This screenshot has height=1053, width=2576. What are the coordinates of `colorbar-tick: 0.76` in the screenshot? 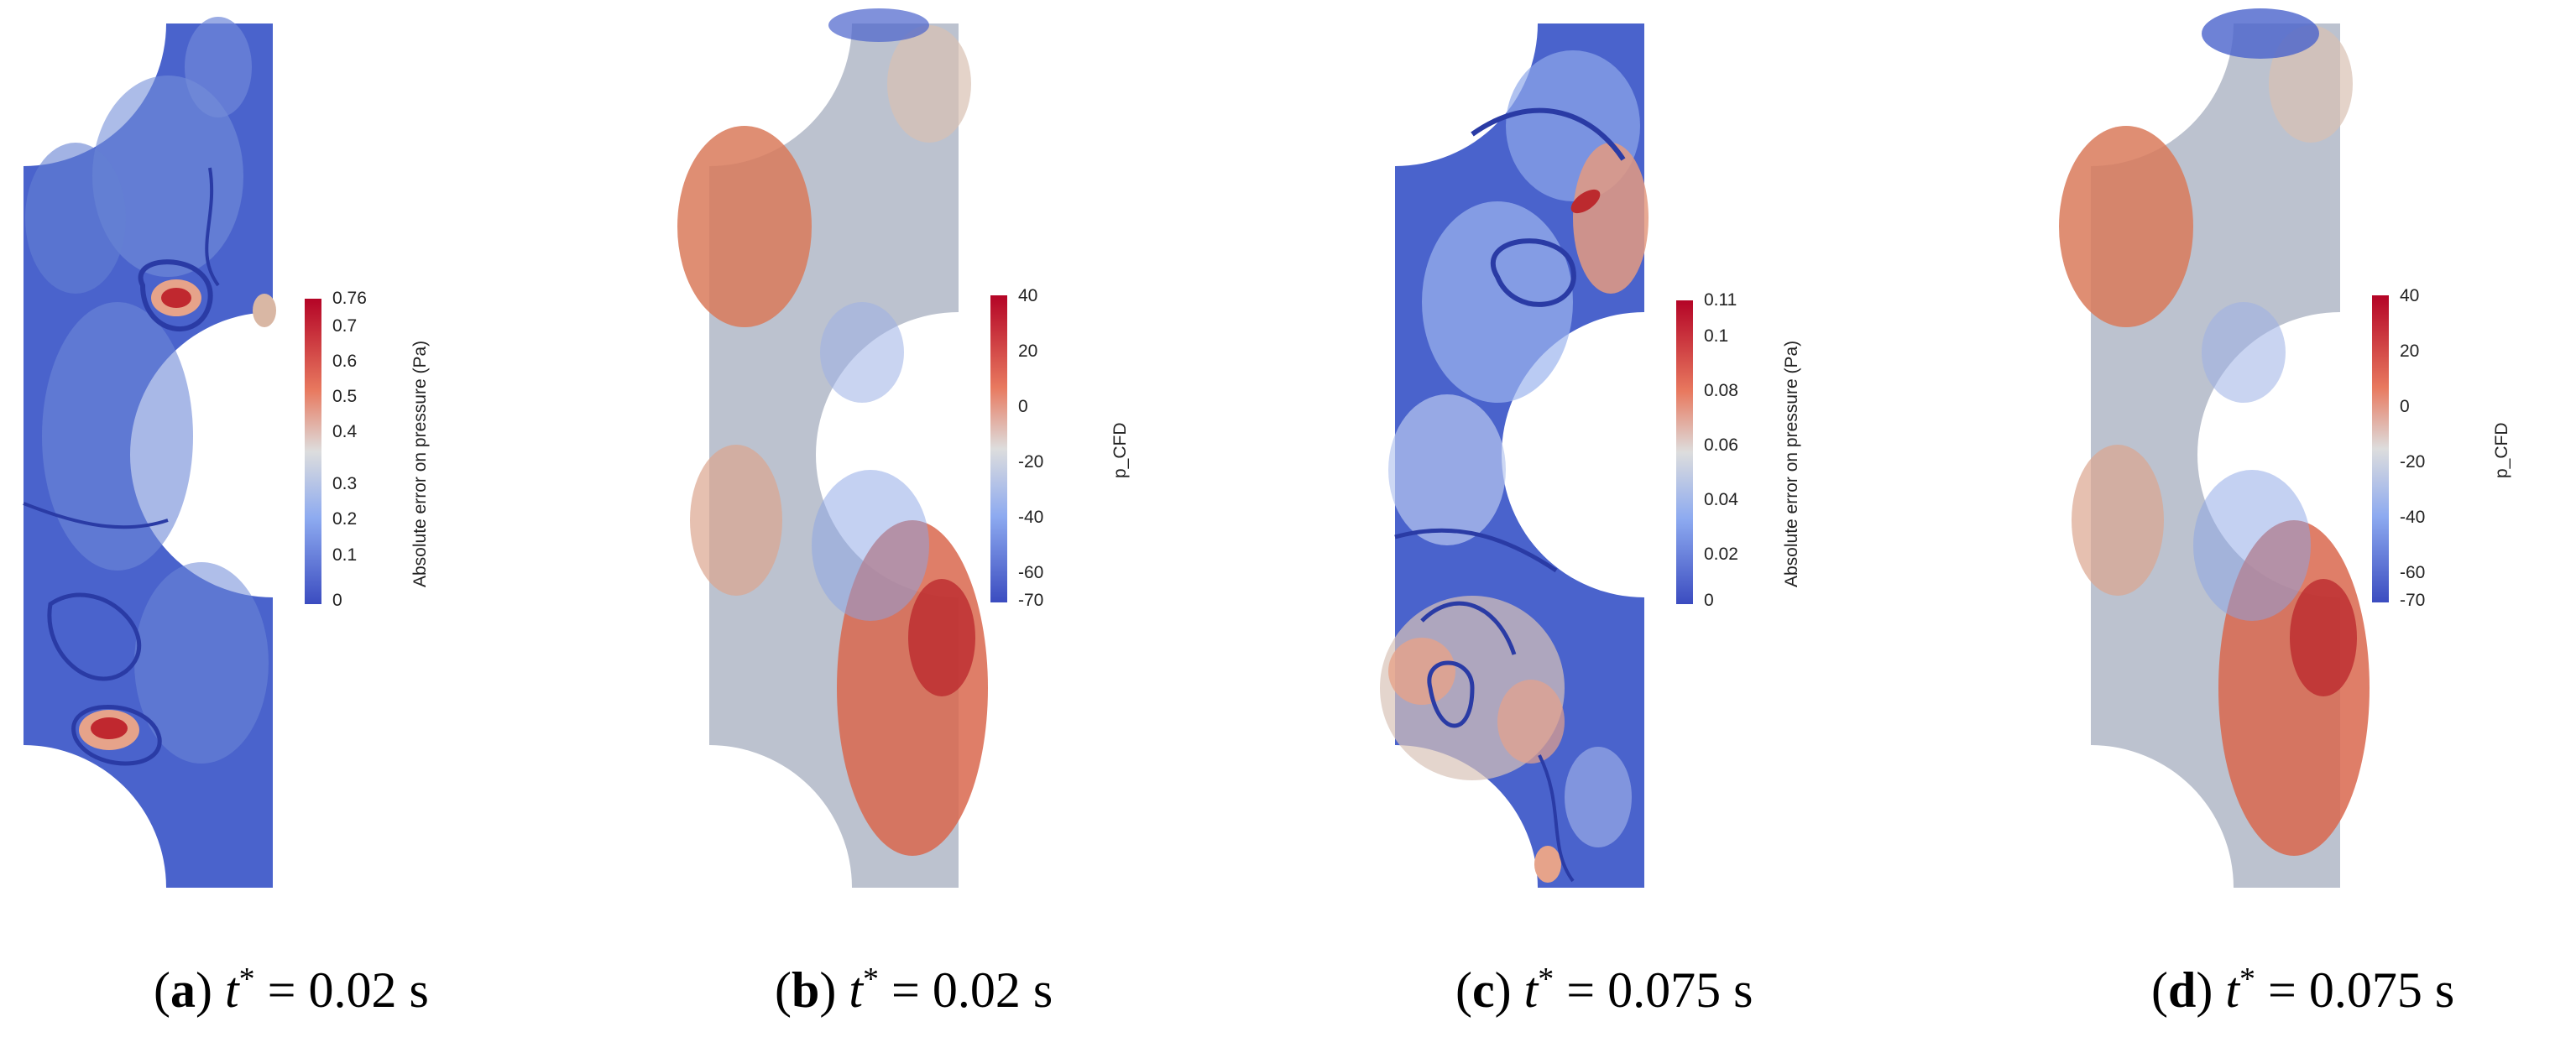 It's located at (349, 299).